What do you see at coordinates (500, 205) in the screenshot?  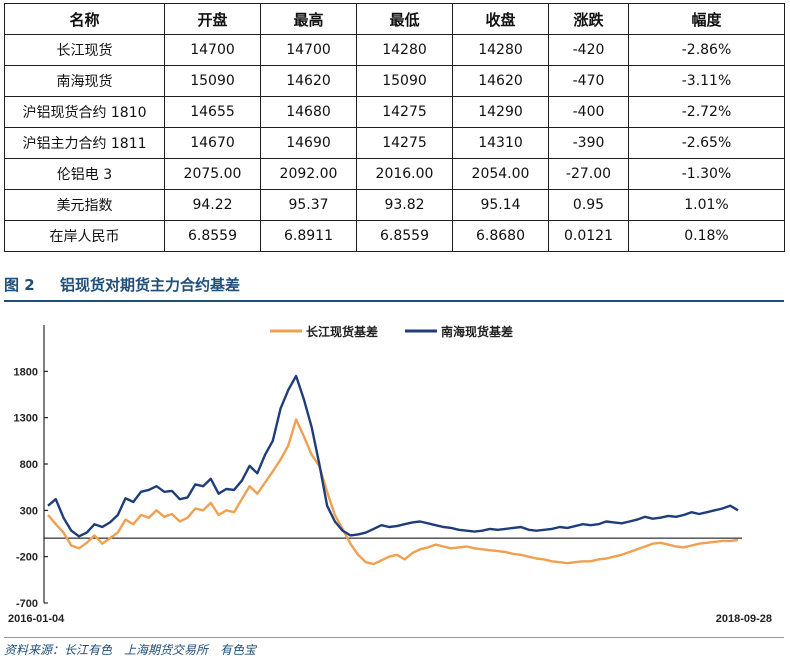 I see `cell-close: 95.14` at bounding box center [500, 205].